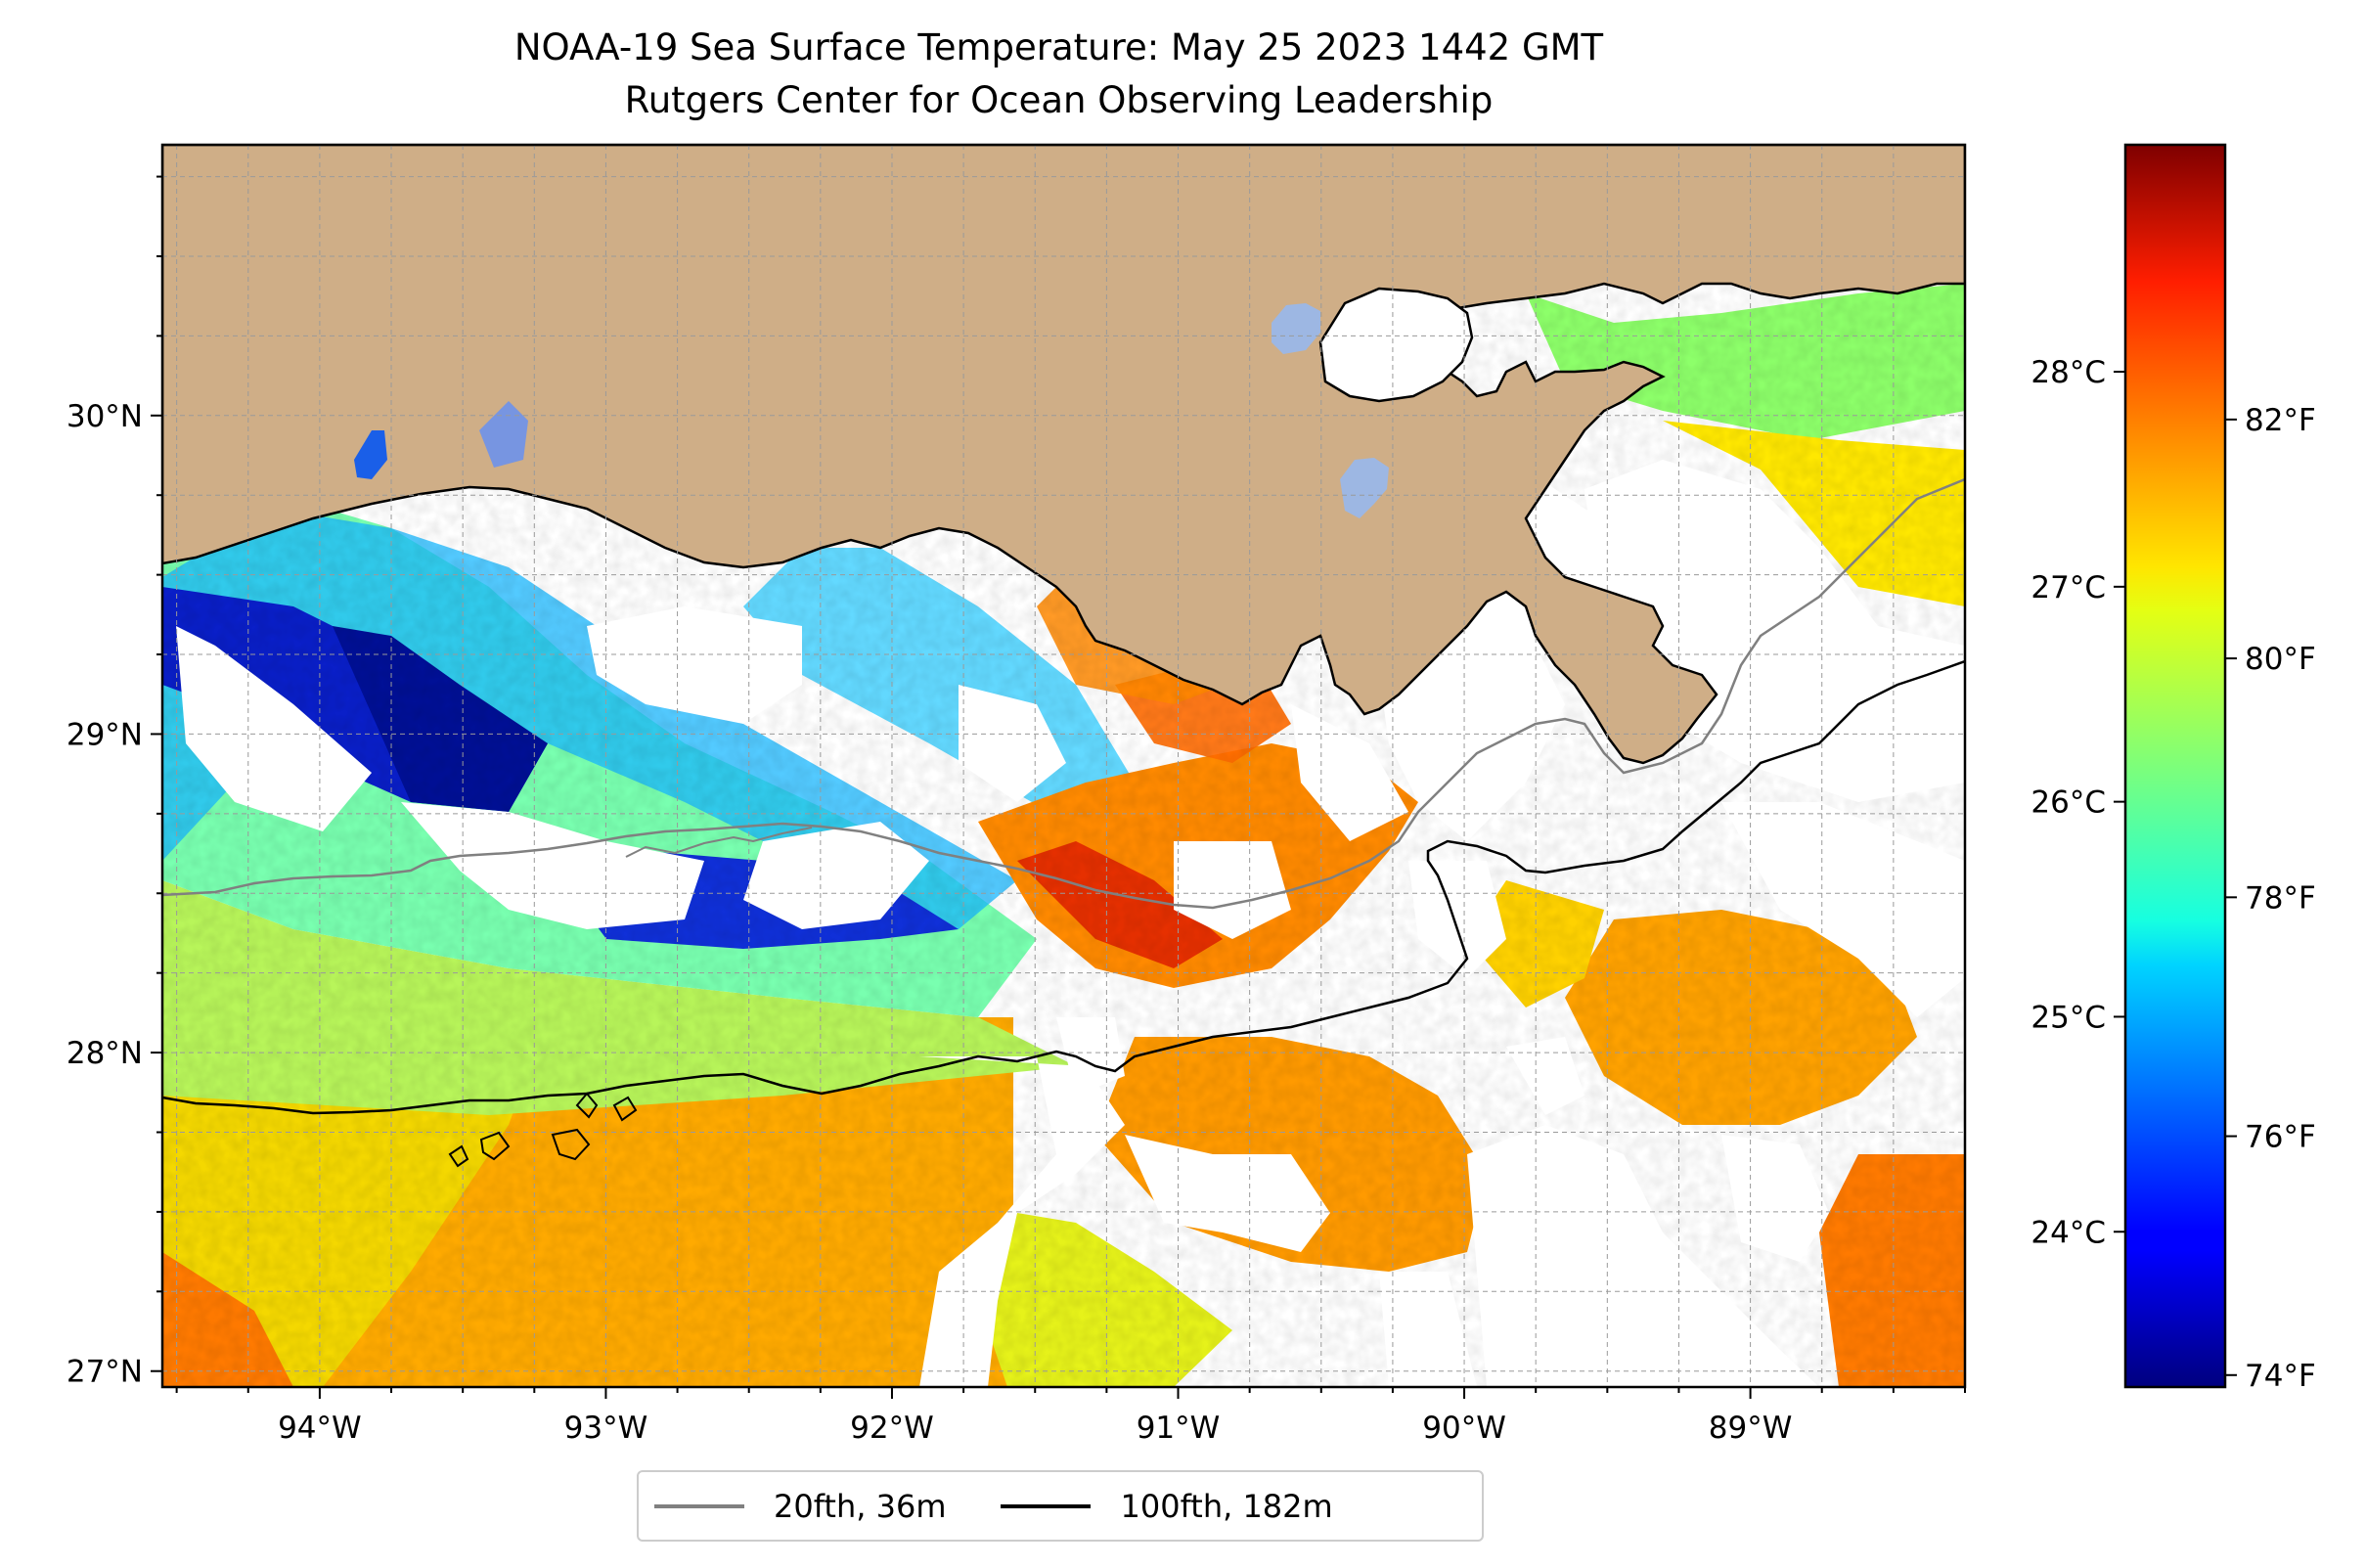  What do you see at coordinates (1751, 1428) in the screenshot?
I see `lon-tick-label: 89°W` at bounding box center [1751, 1428].